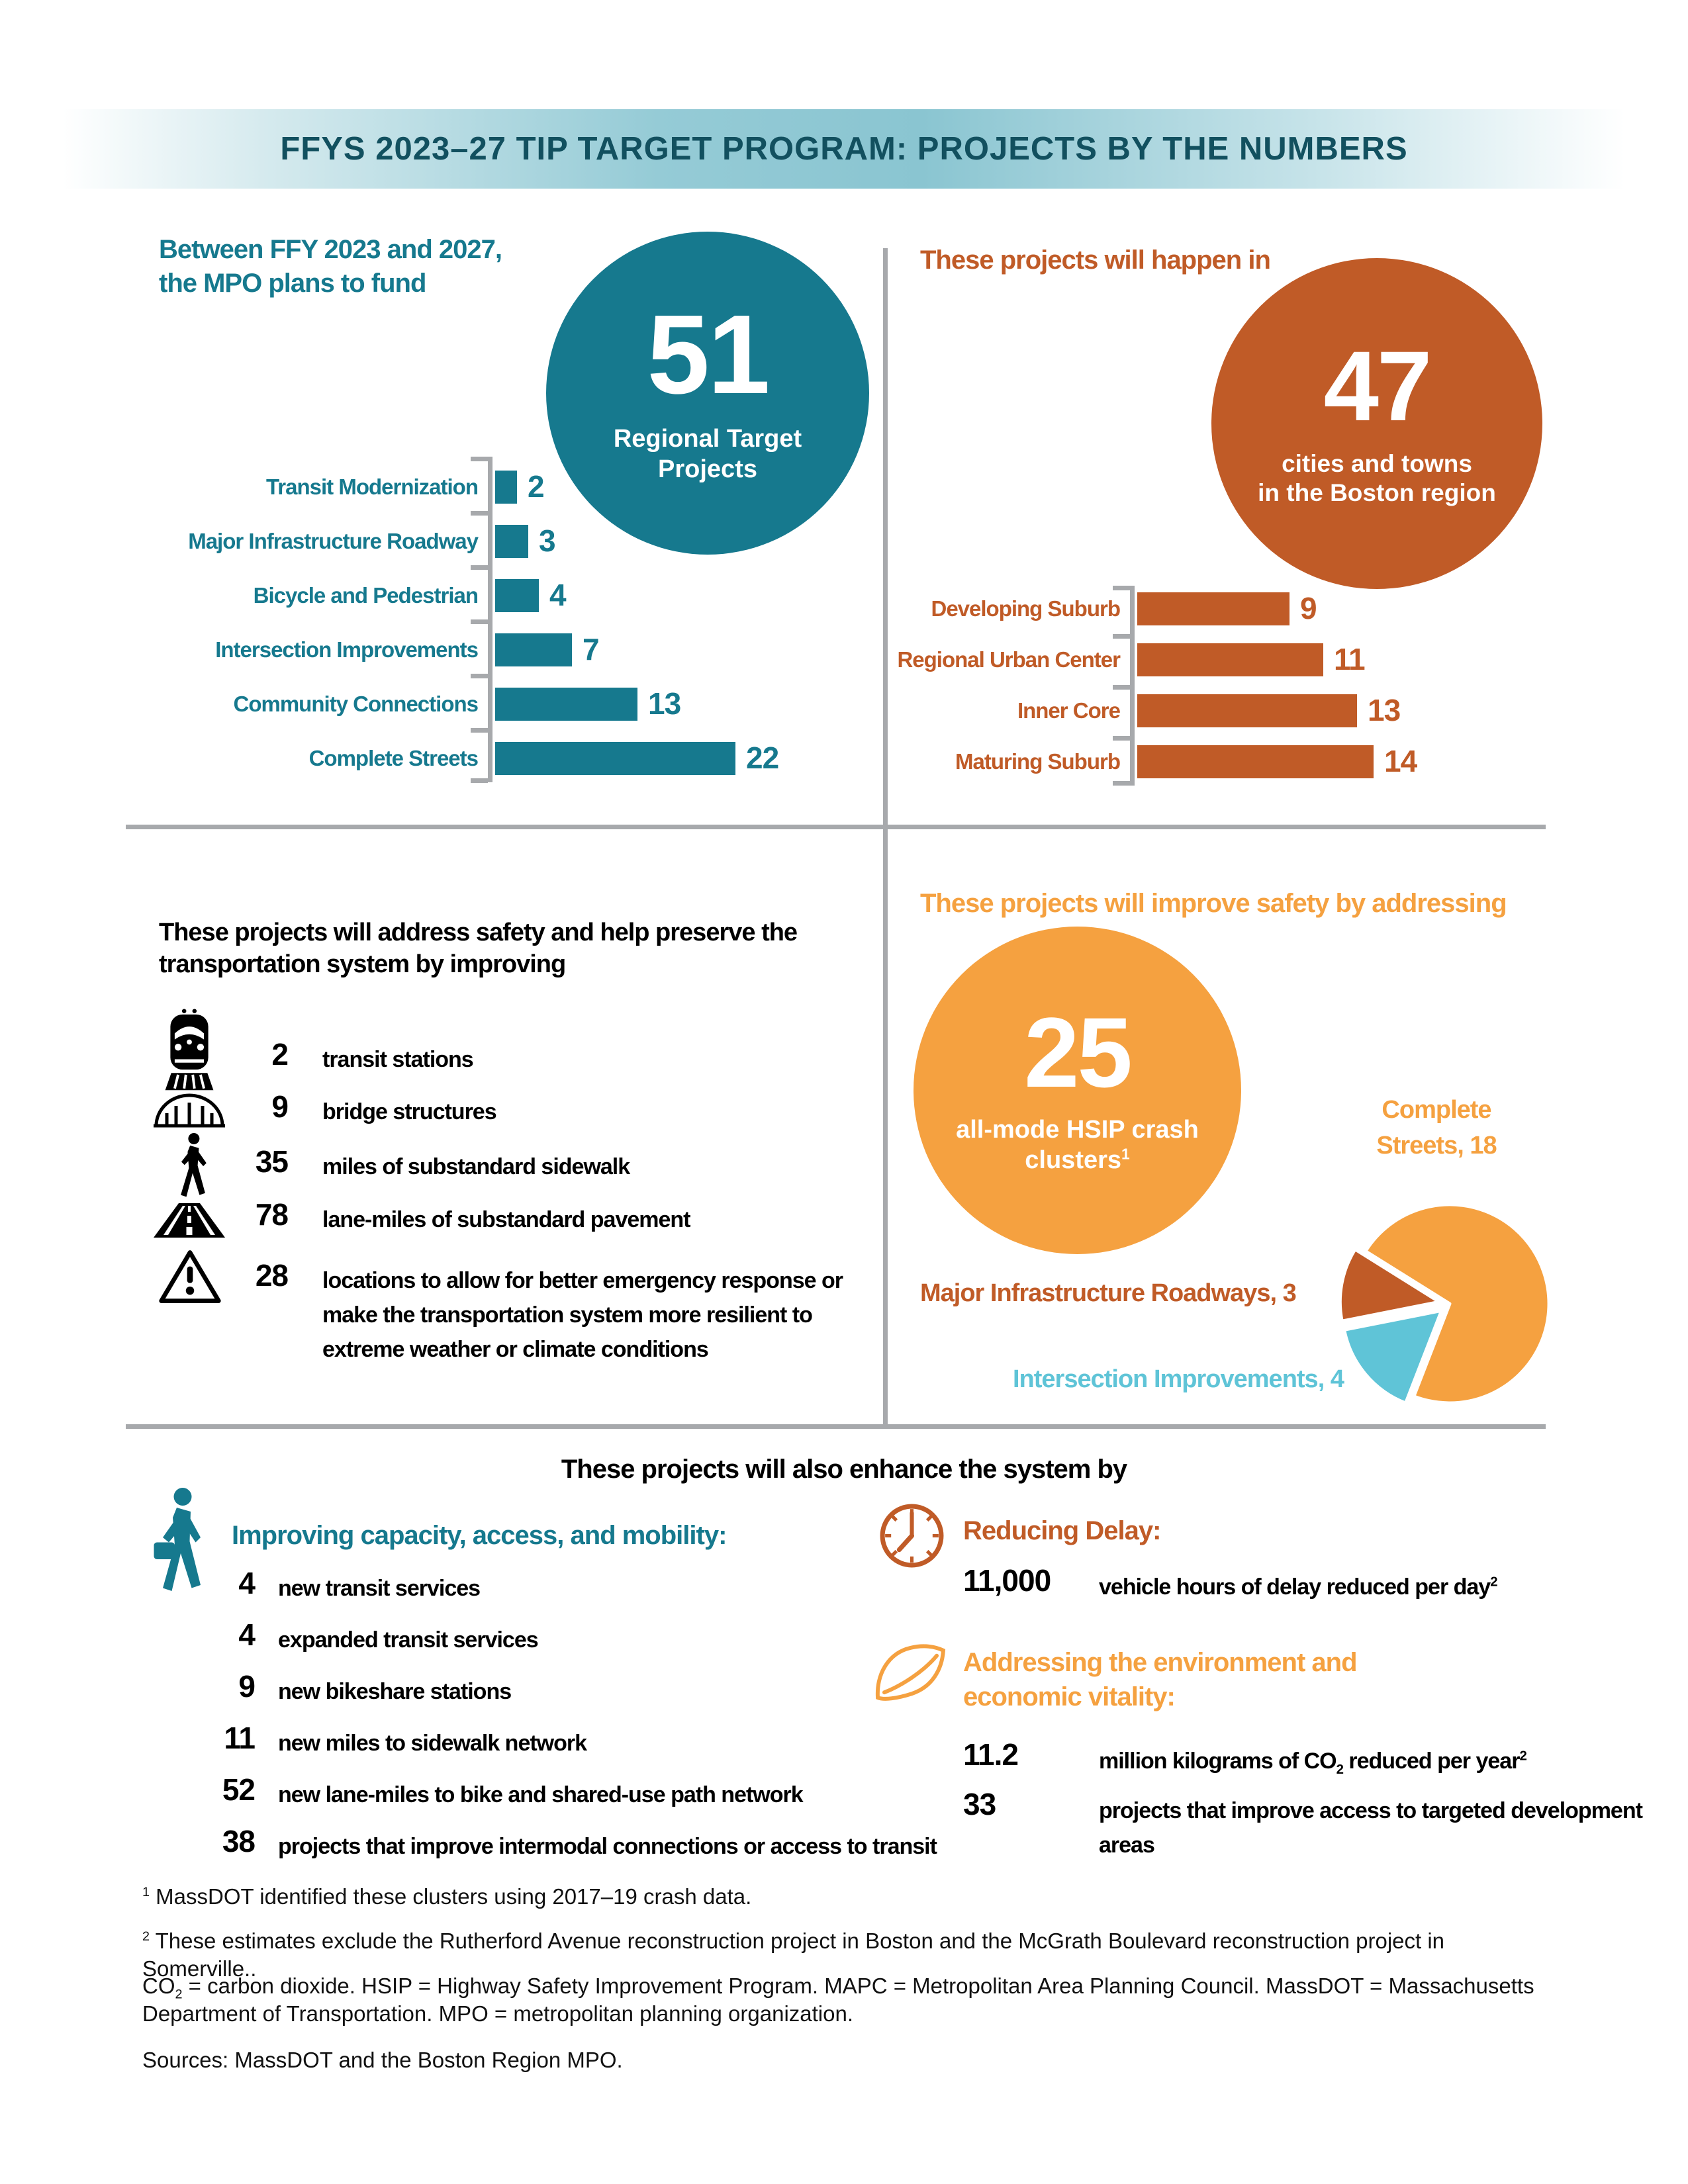  I want to click on pie-label-complete-streets: Complete Streets, 18, so click(1436, 1128).